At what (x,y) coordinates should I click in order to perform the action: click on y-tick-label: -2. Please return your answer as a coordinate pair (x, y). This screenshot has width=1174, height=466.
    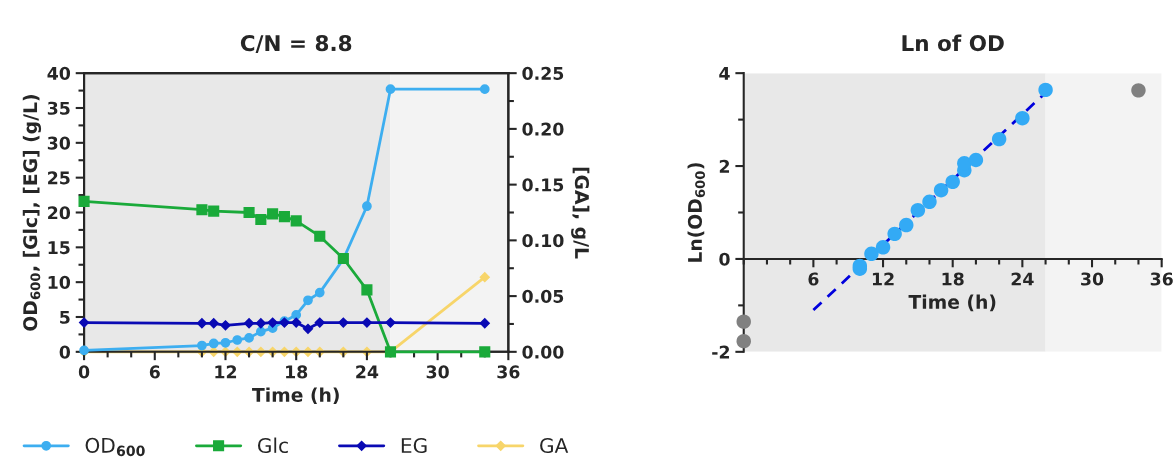
    Looking at the image, I should click on (721, 352).